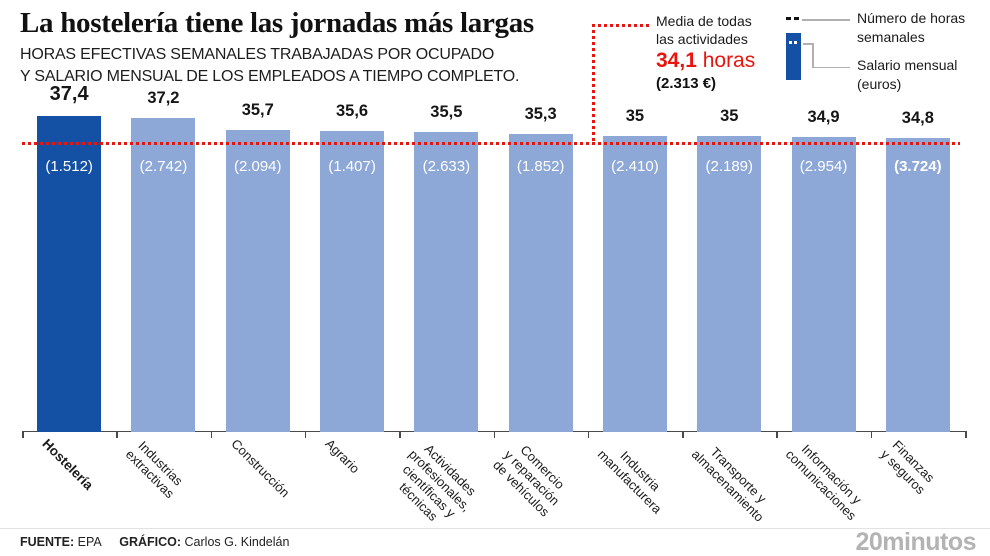  Describe the element at coordinates (68, 464) in the screenshot. I see `category-label: Hostelería` at that location.